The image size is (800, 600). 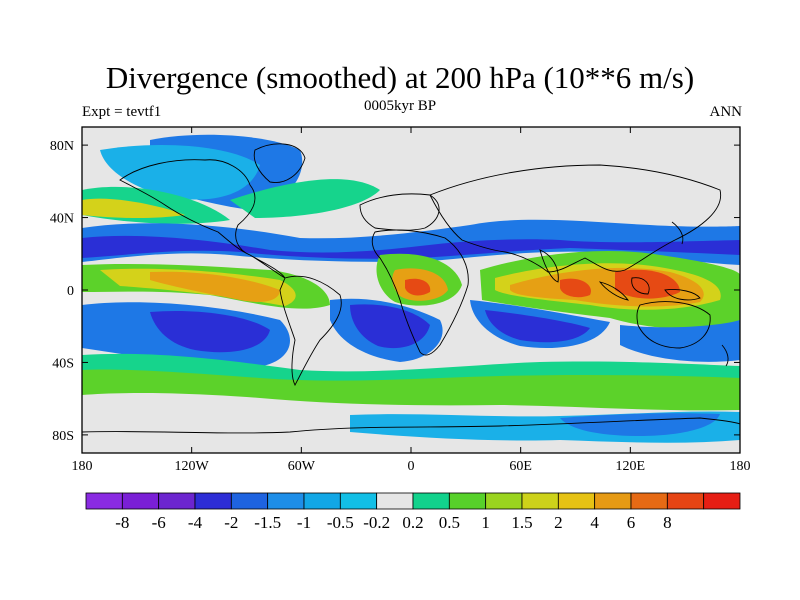 What do you see at coordinates (631, 522) in the screenshot?
I see `colorbar-label: 6` at bounding box center [631, 522].